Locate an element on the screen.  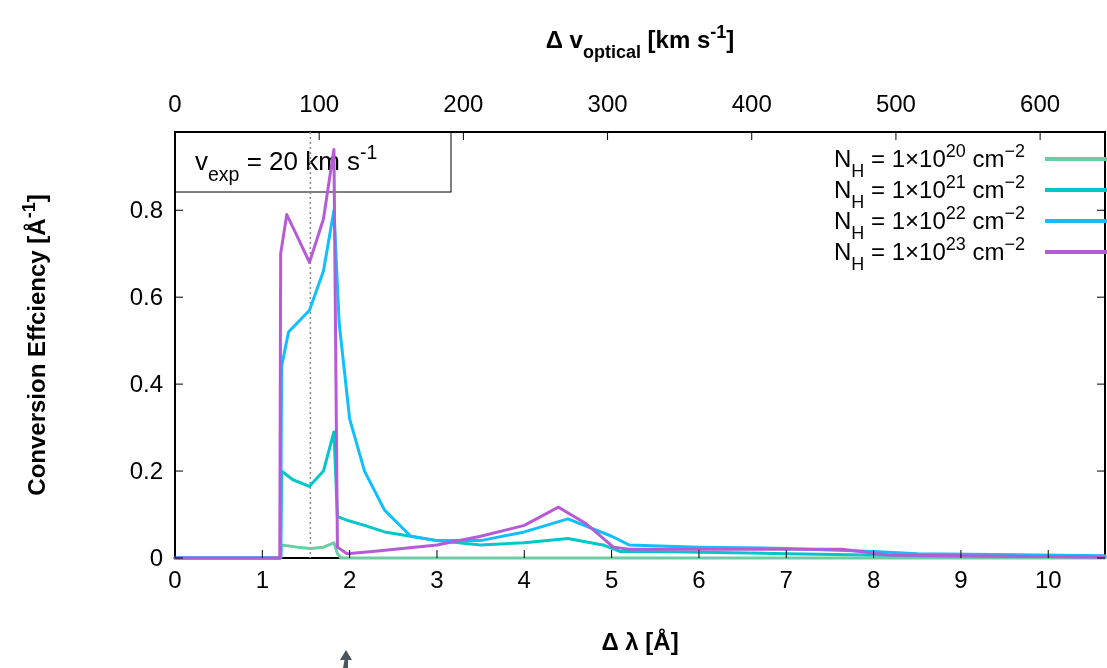
y-tick-label: 0.6 is located at coordinates (146, 297).